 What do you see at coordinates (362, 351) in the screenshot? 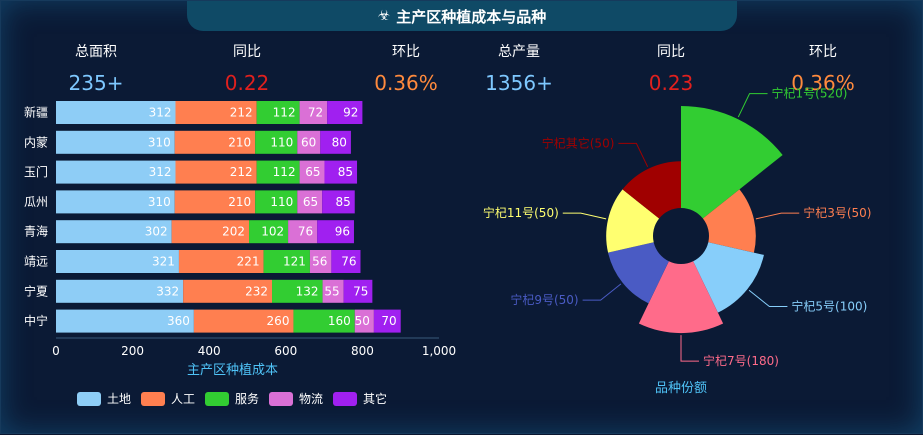
I see `x-tick-label: 800` at bounding box center [362, 351].